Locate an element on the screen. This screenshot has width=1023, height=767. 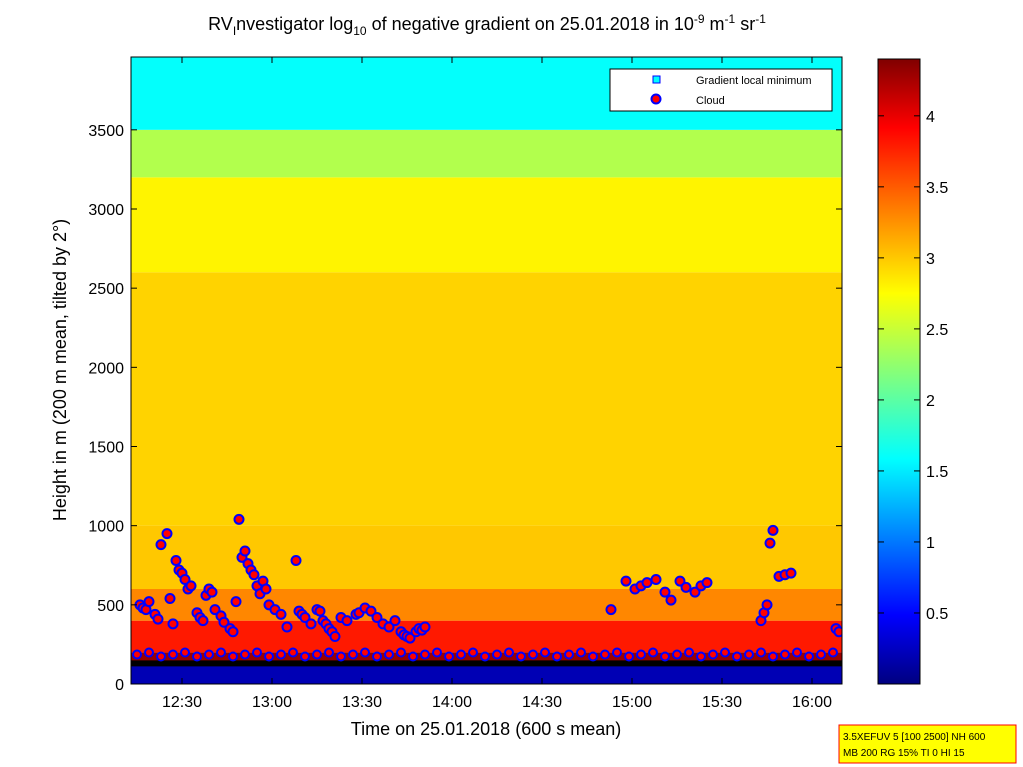
colorbar-tick-label: 2.5 is located at coordinates (937, 330).